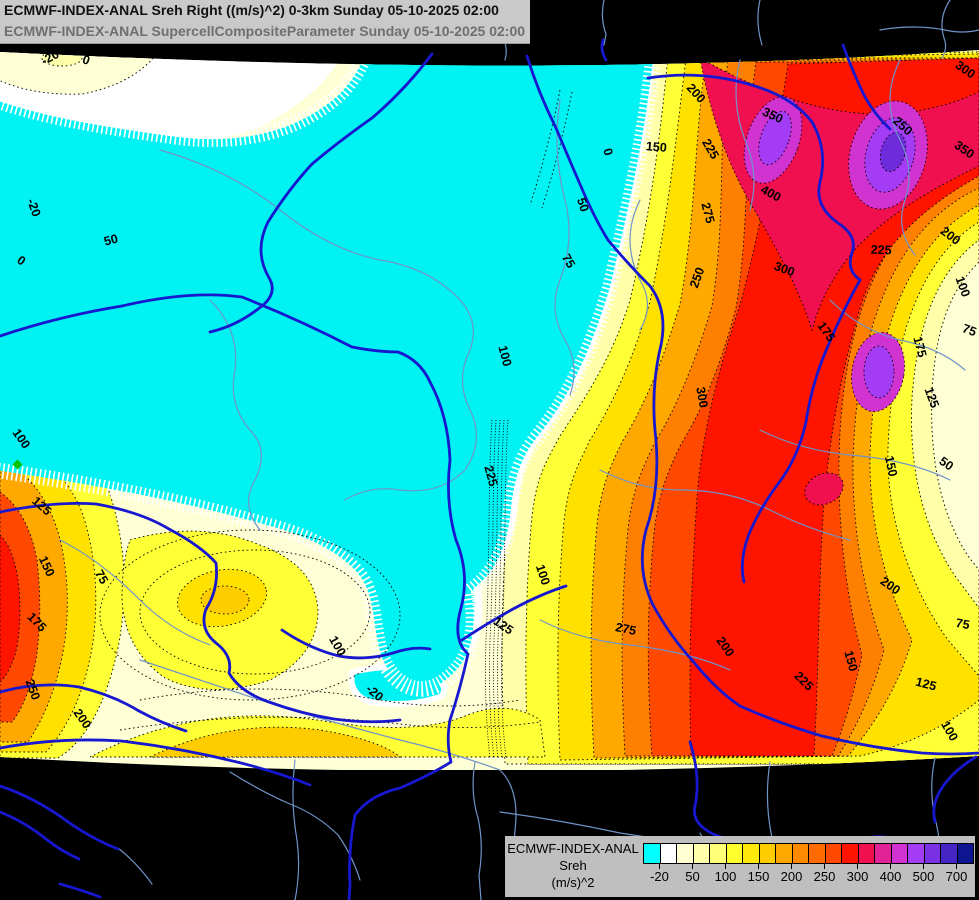  I want to click on colorbar-tick-label: 250, so click(824, 876).